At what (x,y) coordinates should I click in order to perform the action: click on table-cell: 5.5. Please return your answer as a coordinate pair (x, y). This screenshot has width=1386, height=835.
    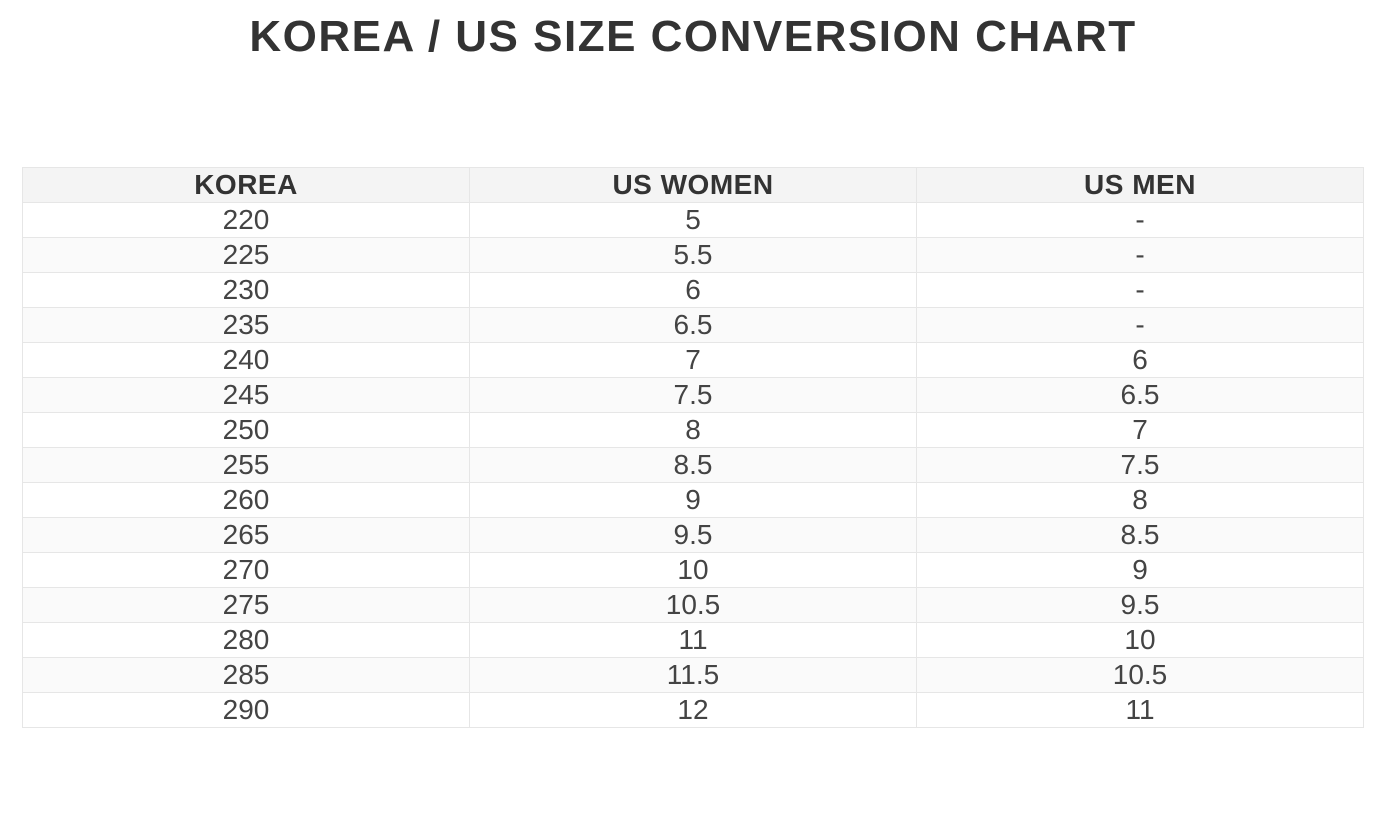
    Looking at the image, I should click on (693, 255).